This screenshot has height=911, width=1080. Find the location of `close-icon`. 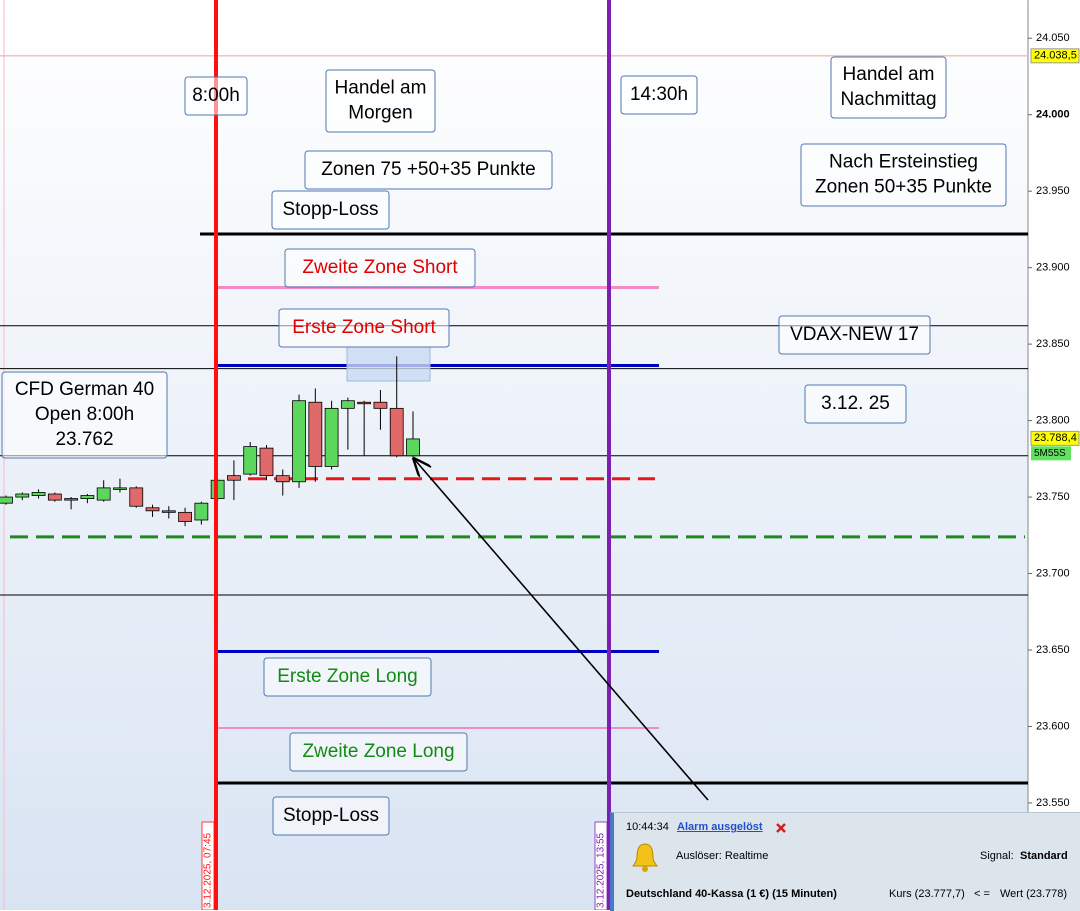

close-icon is located at coordinates (781, 828).